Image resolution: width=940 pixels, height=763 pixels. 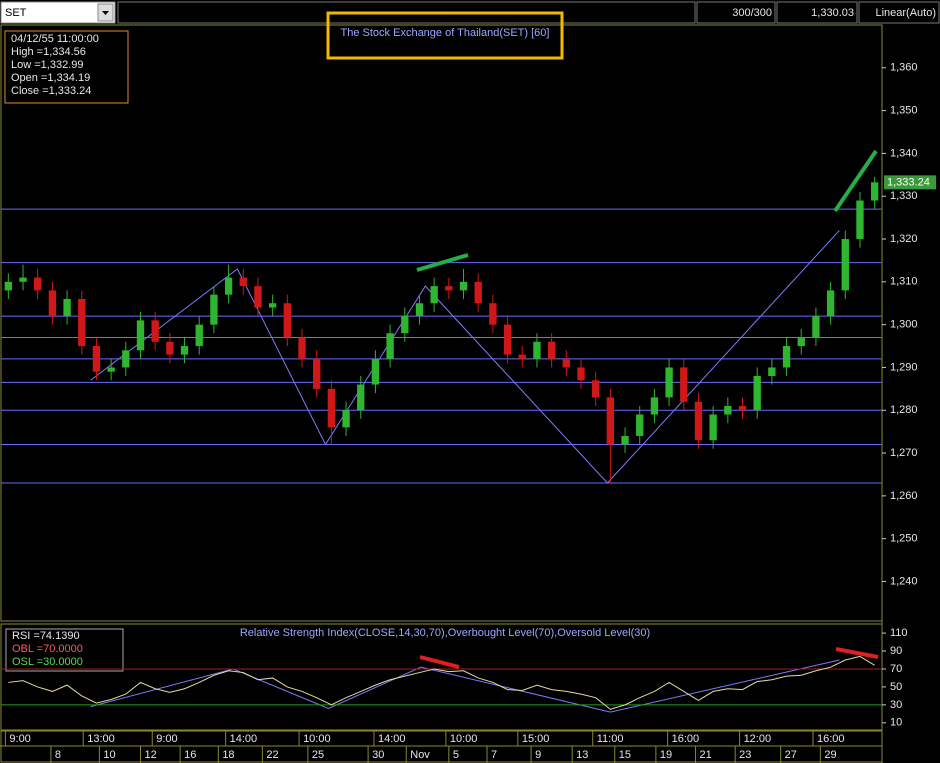 I want to click on x-tick-label: 16:00, so click(x=831, y=739).